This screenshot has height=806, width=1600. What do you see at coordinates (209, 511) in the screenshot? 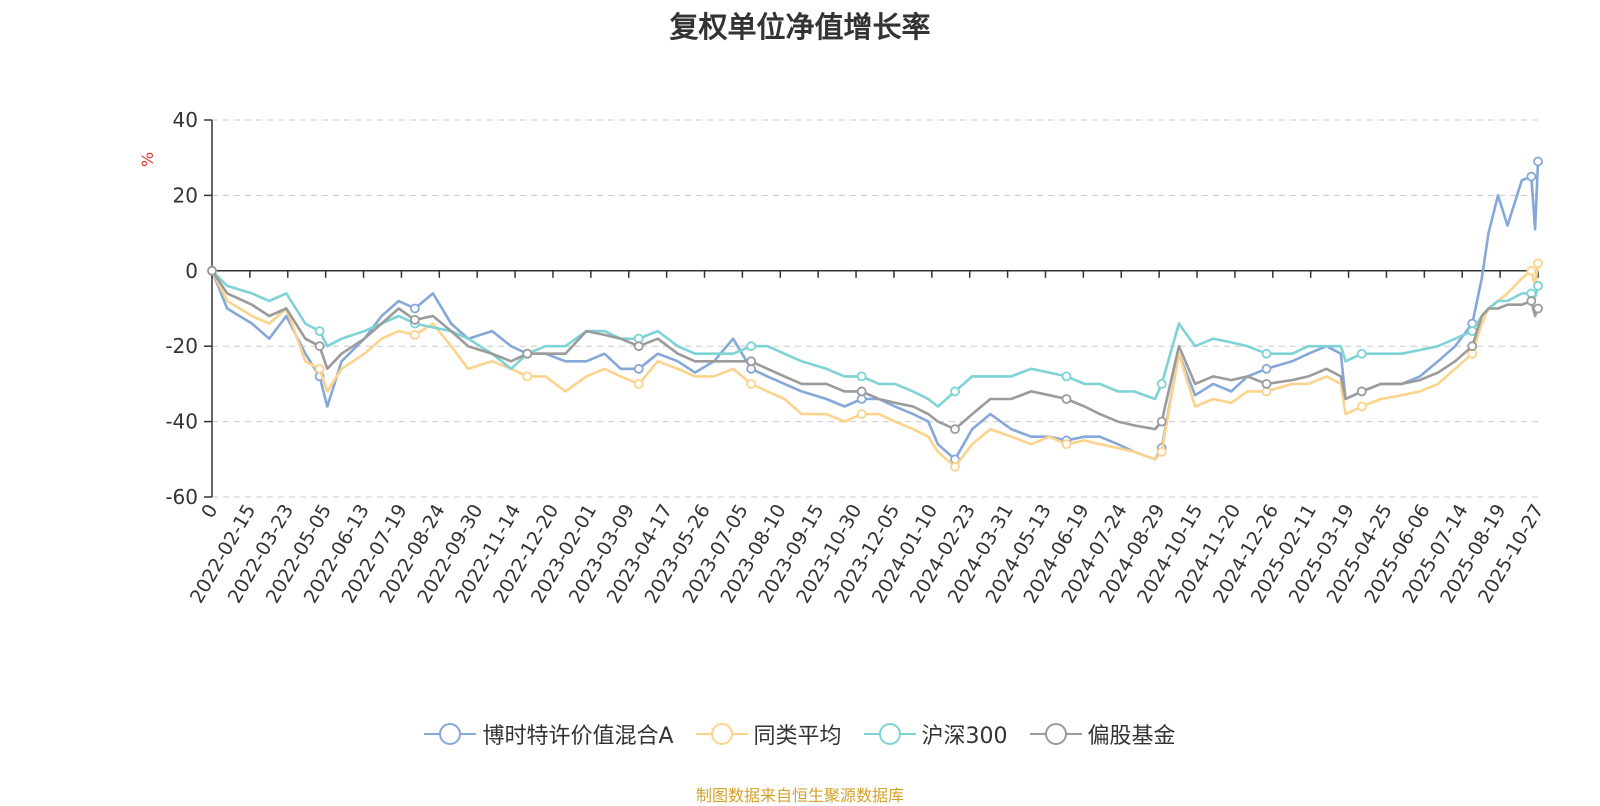
I see `x-tick-label: 0` at bounding box center [209, 511].